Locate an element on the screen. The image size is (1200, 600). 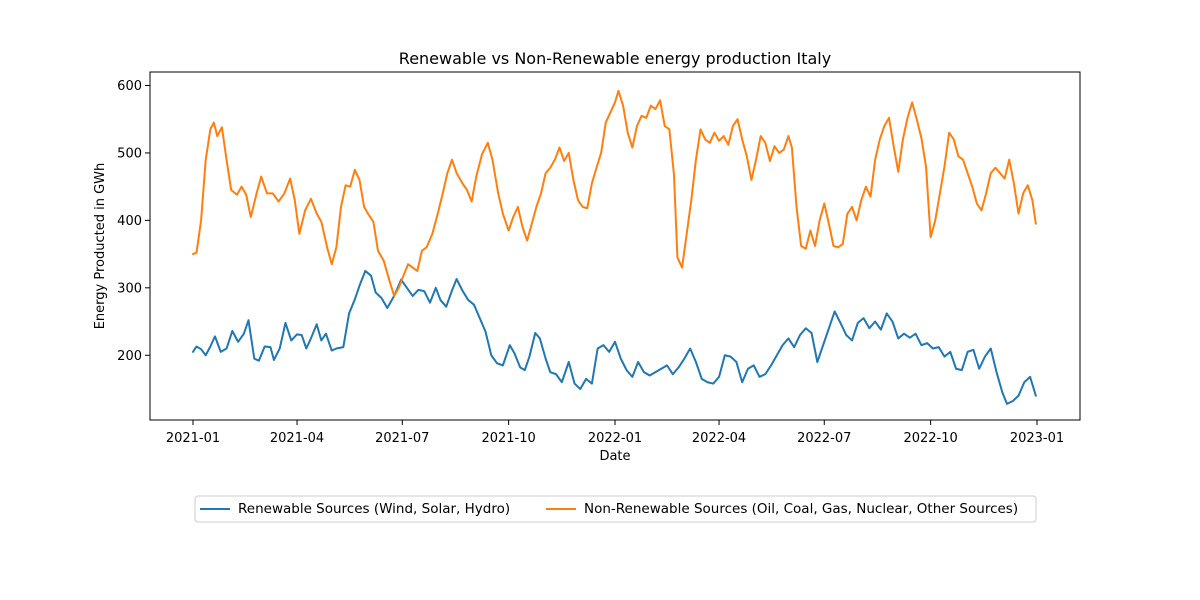
legend-entry-renewable: Renewable Sources (Wind, Solar, Hydro) is located at coordinates (355, 509).